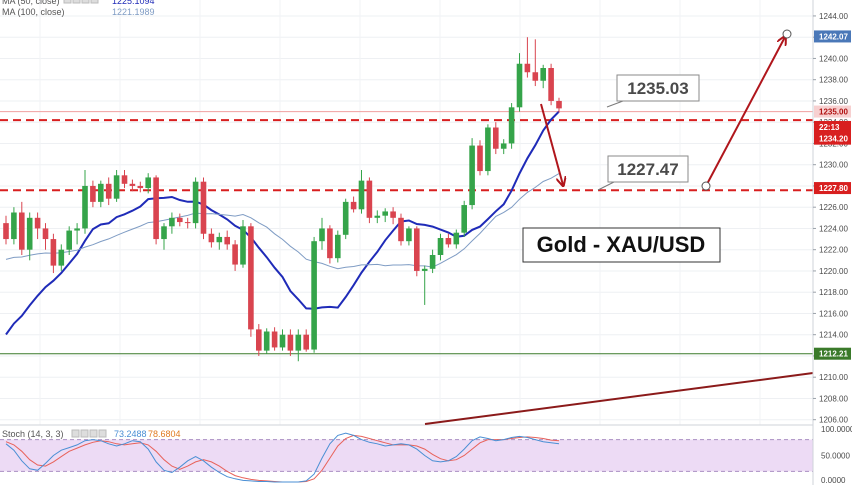 The height and width of the screenshot is (490, 852). What do you see at coordinates (833, 228) in the screenshot?
I see `axis-tick-label: 1224.00` at bounding box center [833, 228].